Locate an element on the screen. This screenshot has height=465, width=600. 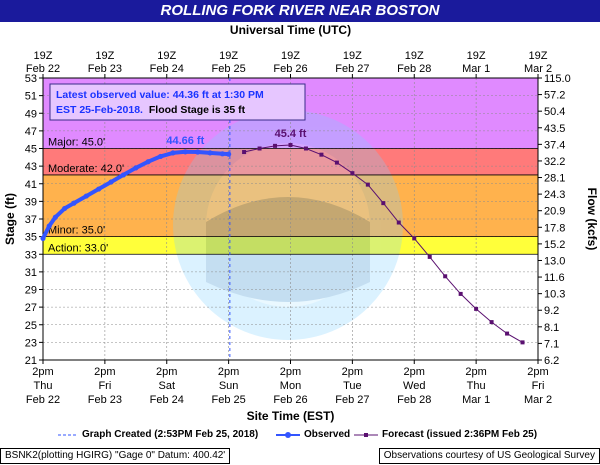
flow-tick-label: 7.1 is located at coordinates (551, 344).